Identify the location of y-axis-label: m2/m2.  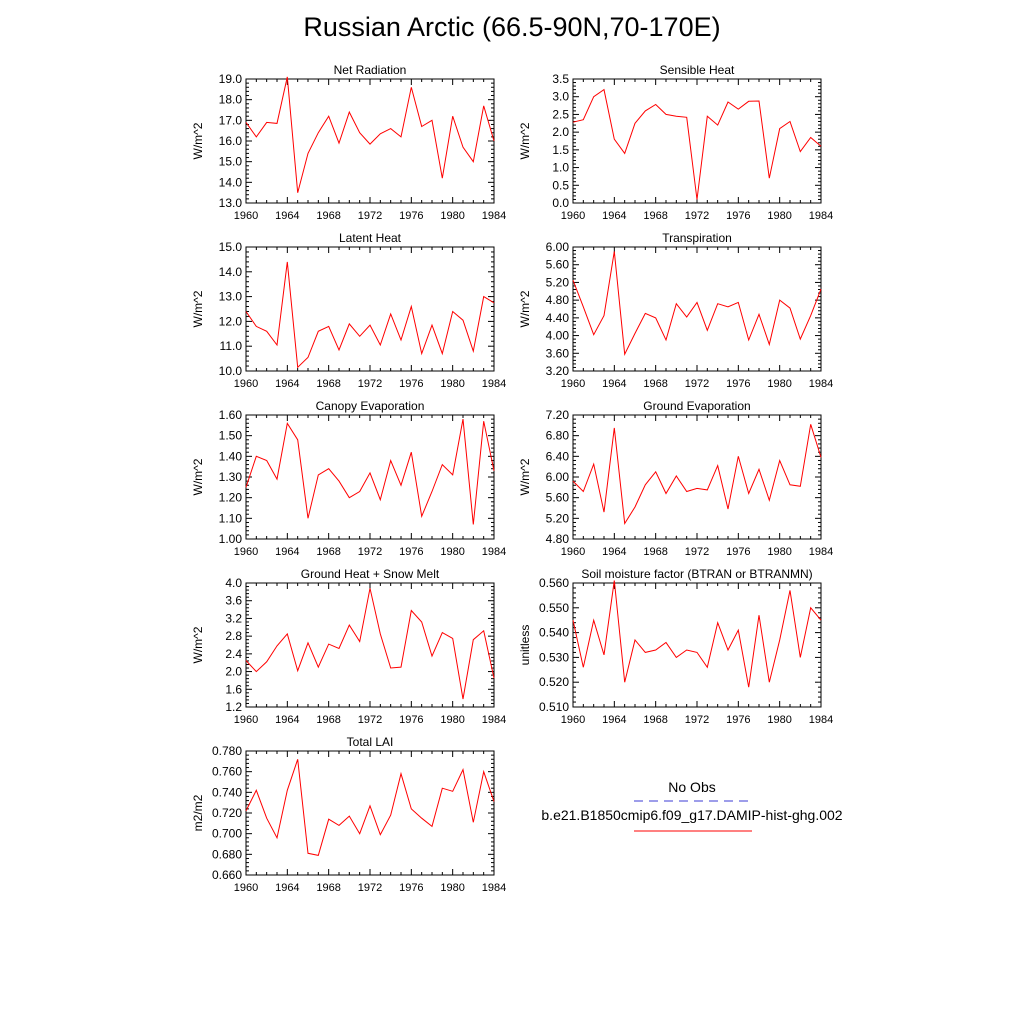
(198, 812).